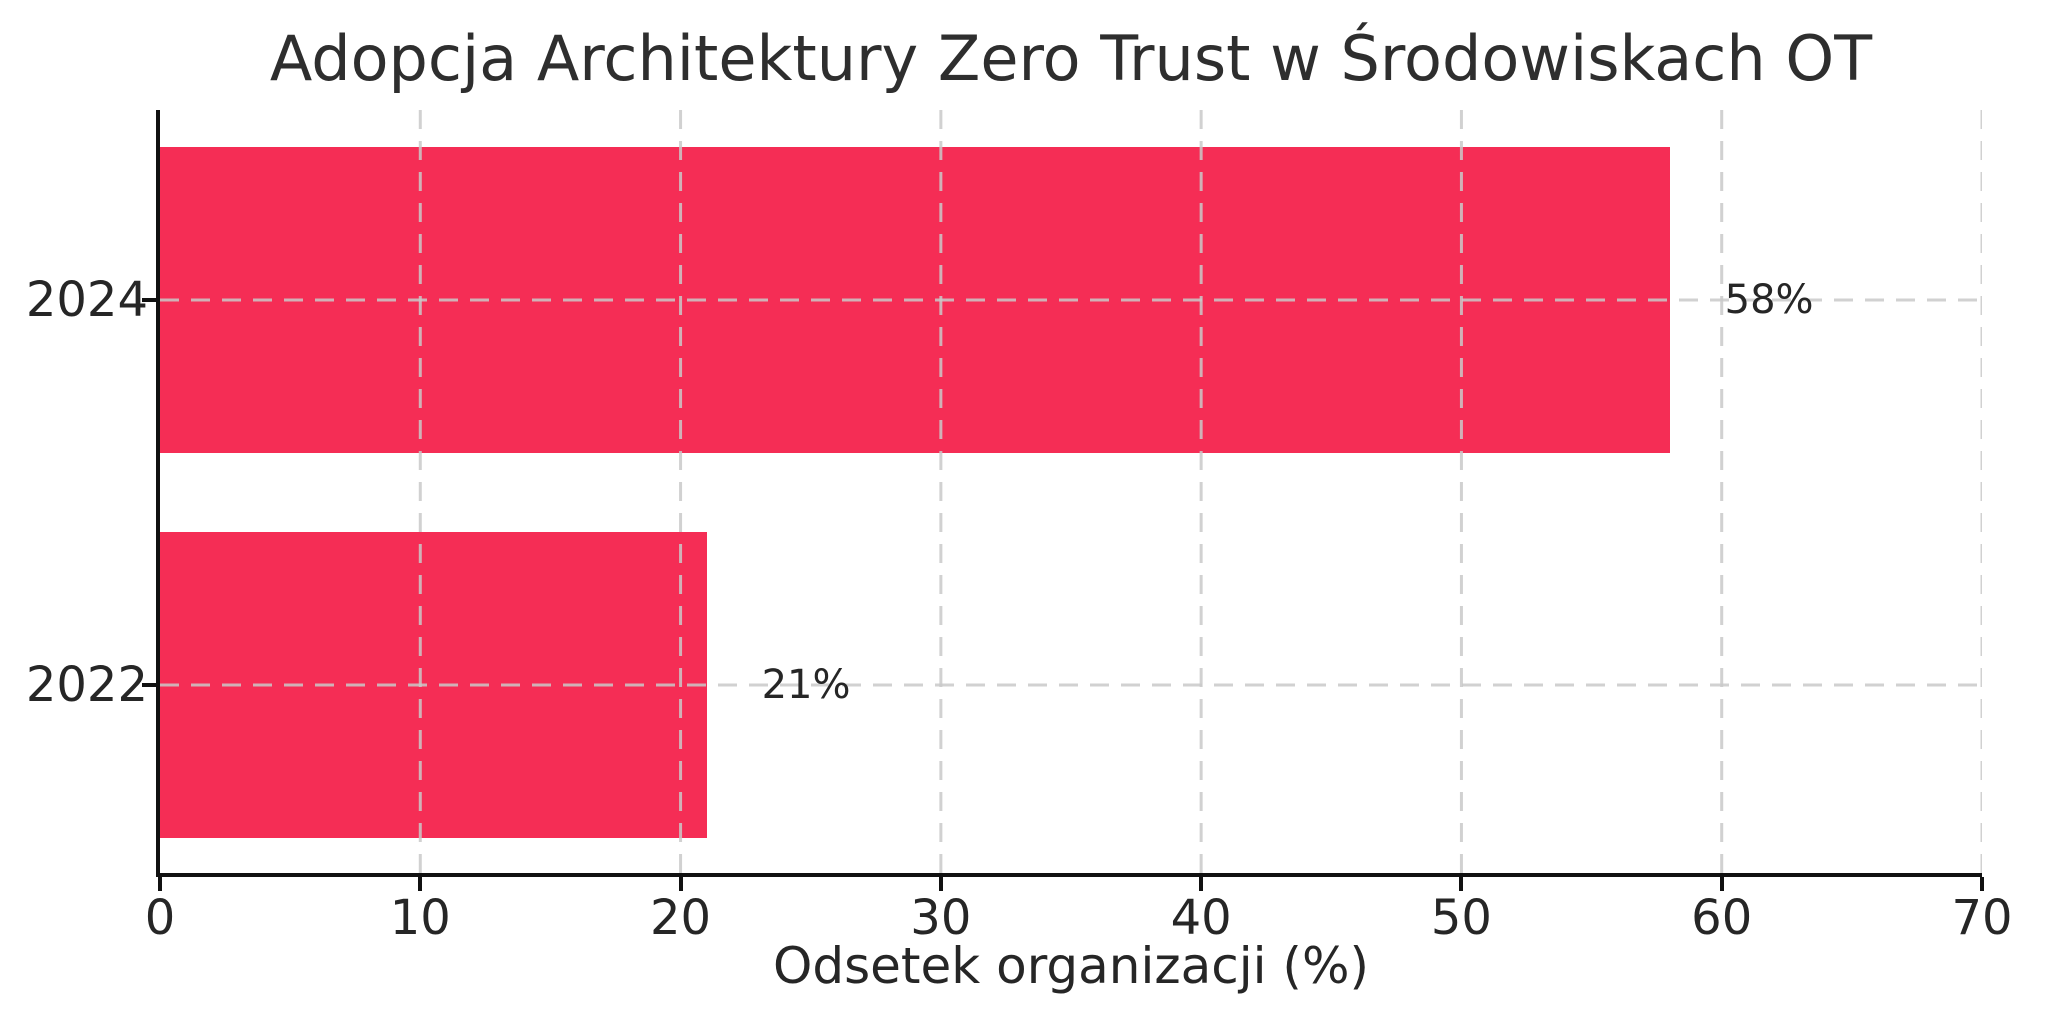  I want to click on x-tick-label: 70, so click(1982, 918).